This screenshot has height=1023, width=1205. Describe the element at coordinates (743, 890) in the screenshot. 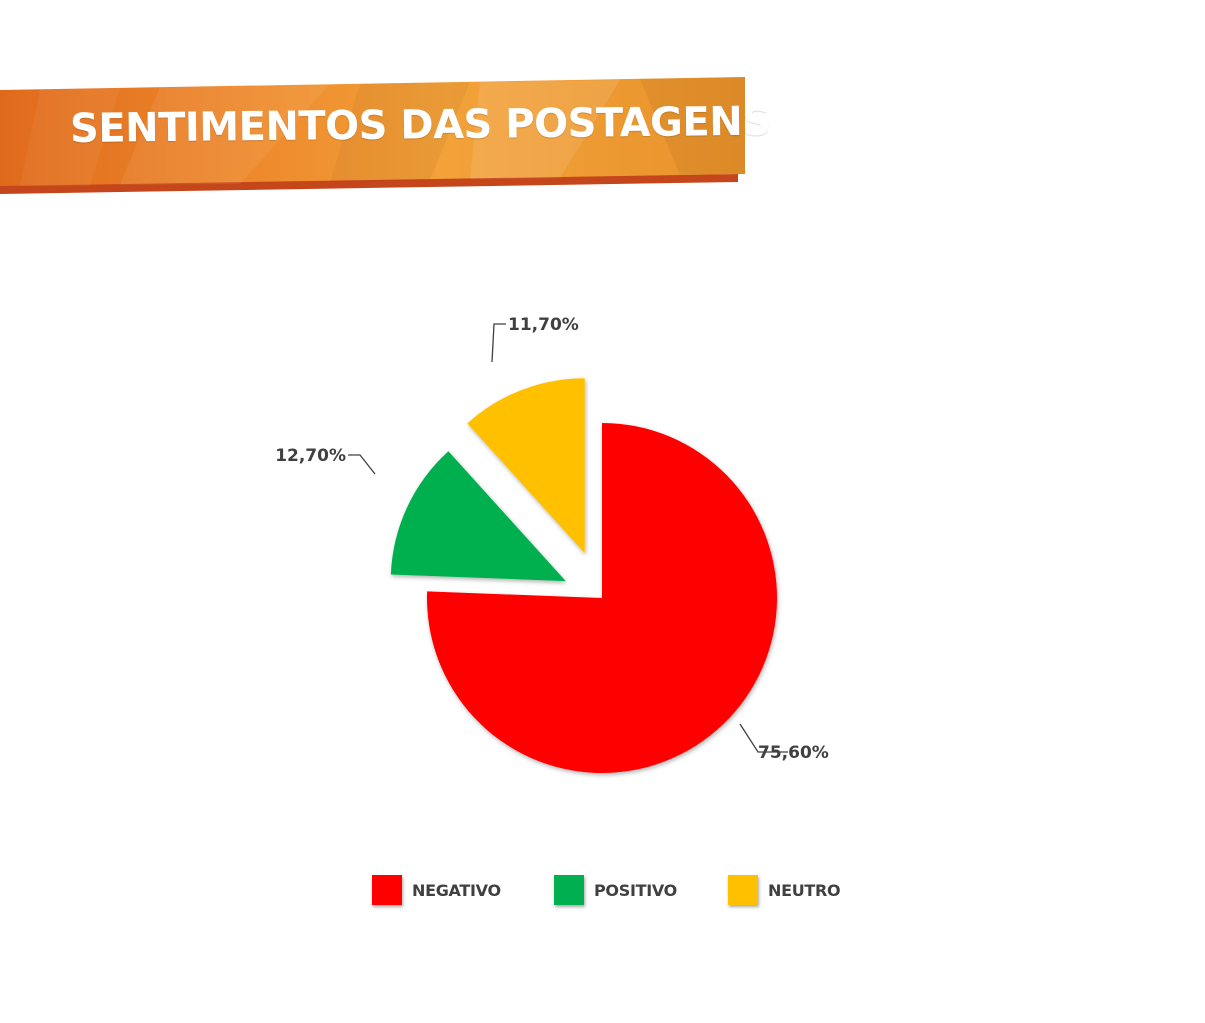

I see `legend-swatch-neutro` at that location.